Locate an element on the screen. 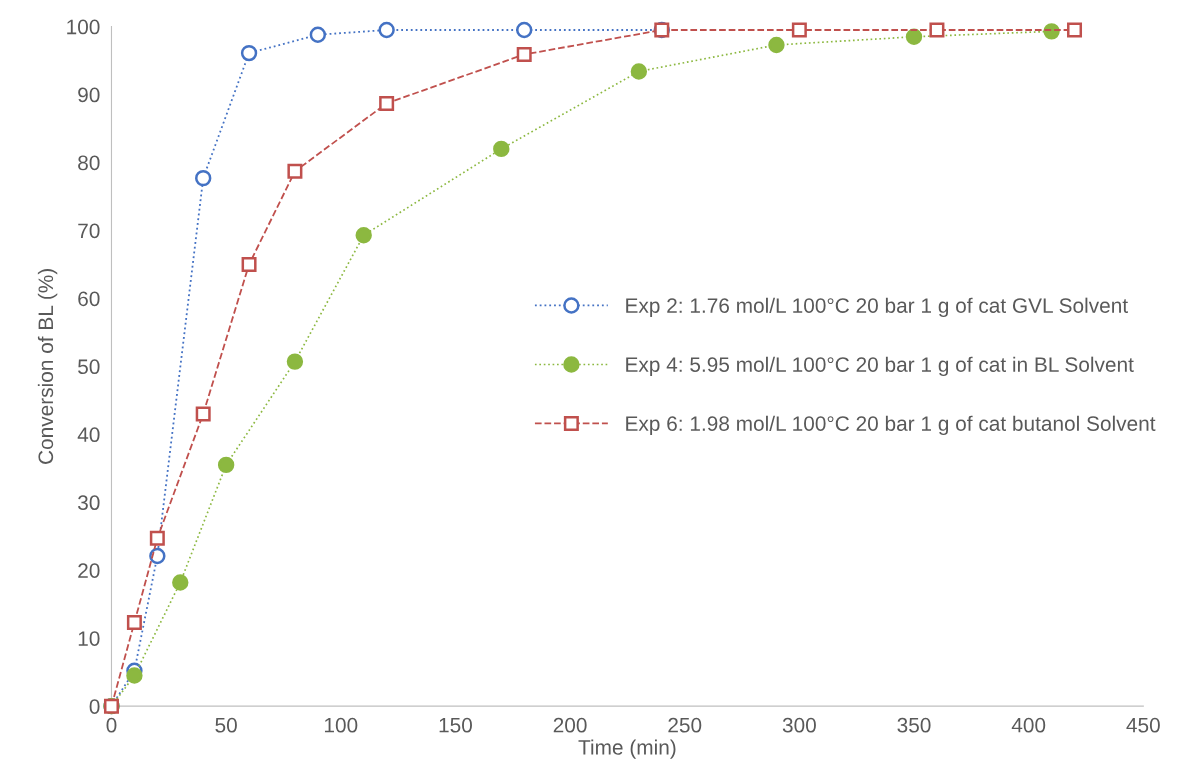  legend-label: Exp 4: 5.95 mol/L 100°C 20 bar 1 g of cat in BL Solvent is located at coordinates (880, 366).